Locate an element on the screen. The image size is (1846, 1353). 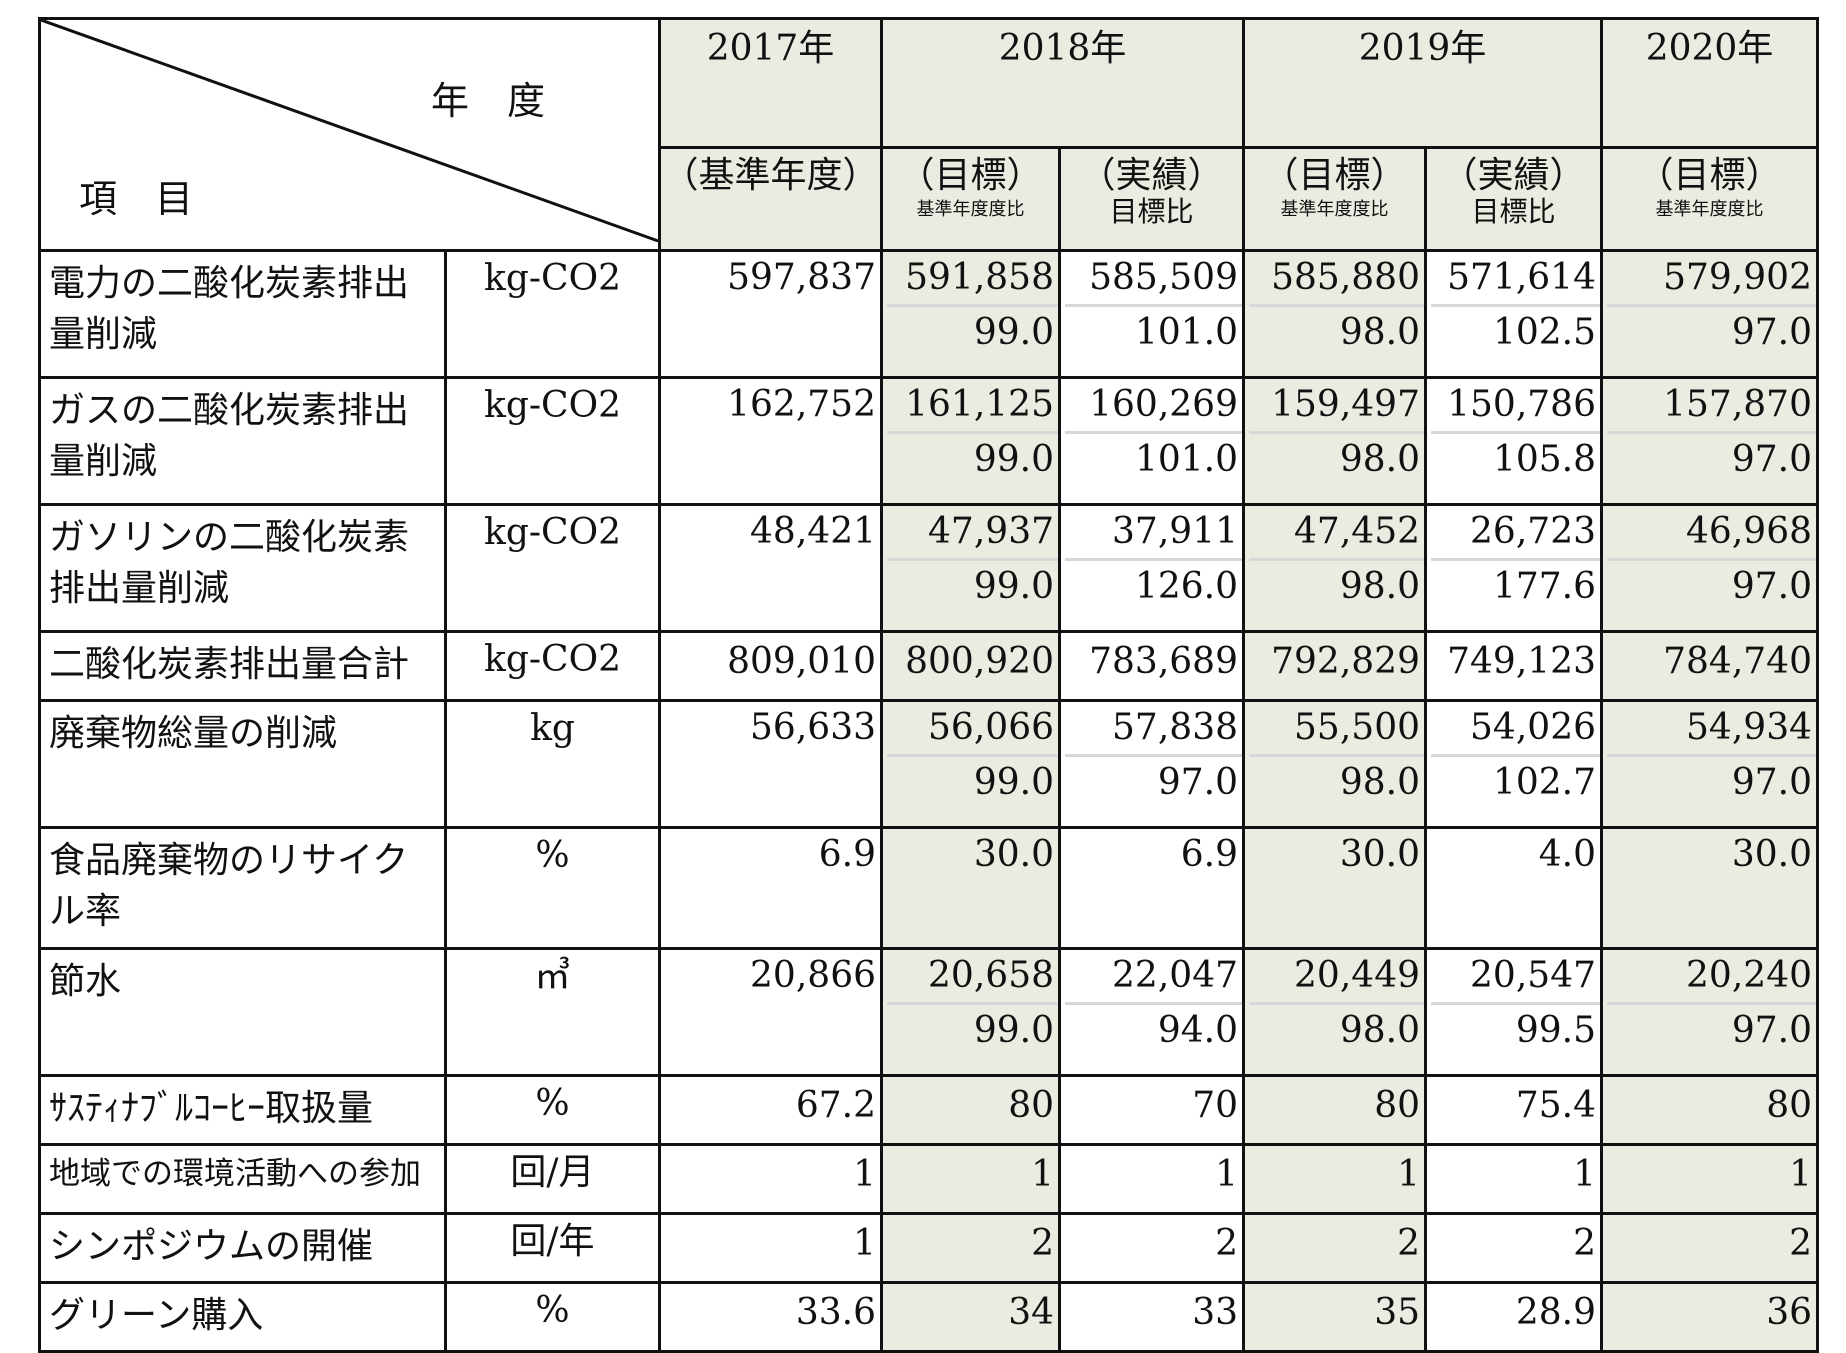
table-row: 地域での環境活動への参加 回/月 1 1 1 1 1 1 is located at coordinates (928, 1179).